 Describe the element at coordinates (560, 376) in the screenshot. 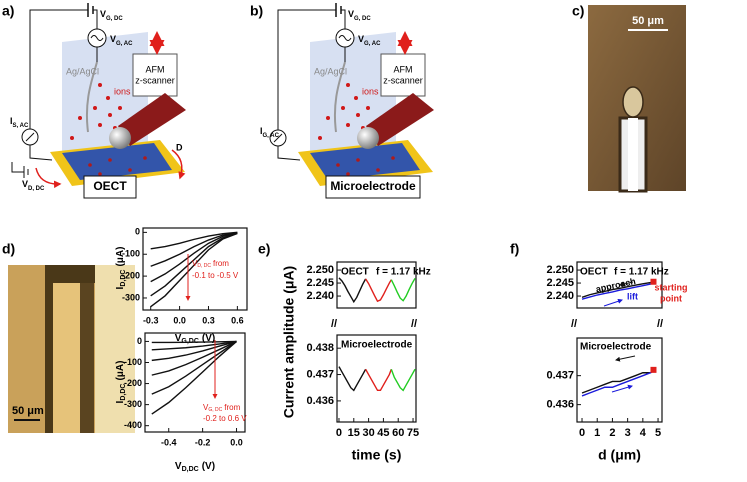

I see `y-tick-label: 0.437` at that location.